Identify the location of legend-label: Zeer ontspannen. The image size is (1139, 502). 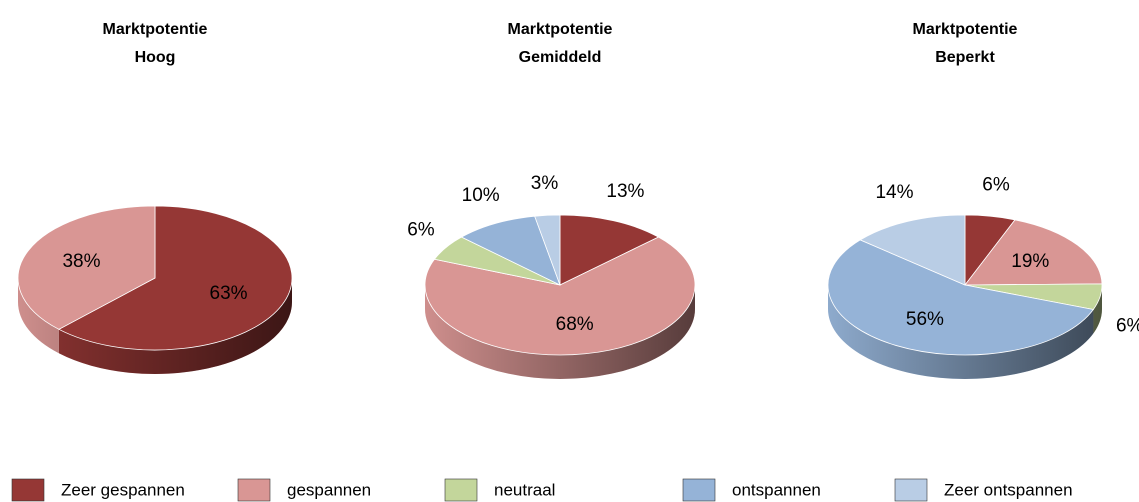
(1008, 489).